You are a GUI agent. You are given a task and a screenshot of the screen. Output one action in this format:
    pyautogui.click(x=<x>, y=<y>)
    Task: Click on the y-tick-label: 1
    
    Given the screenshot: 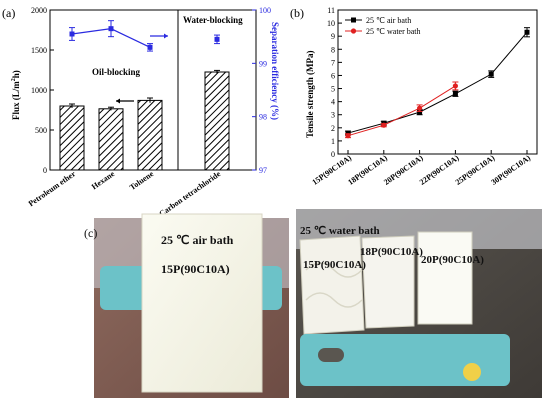 What is the action you would take?
    pyautogui.click(x=333, y=141)
    